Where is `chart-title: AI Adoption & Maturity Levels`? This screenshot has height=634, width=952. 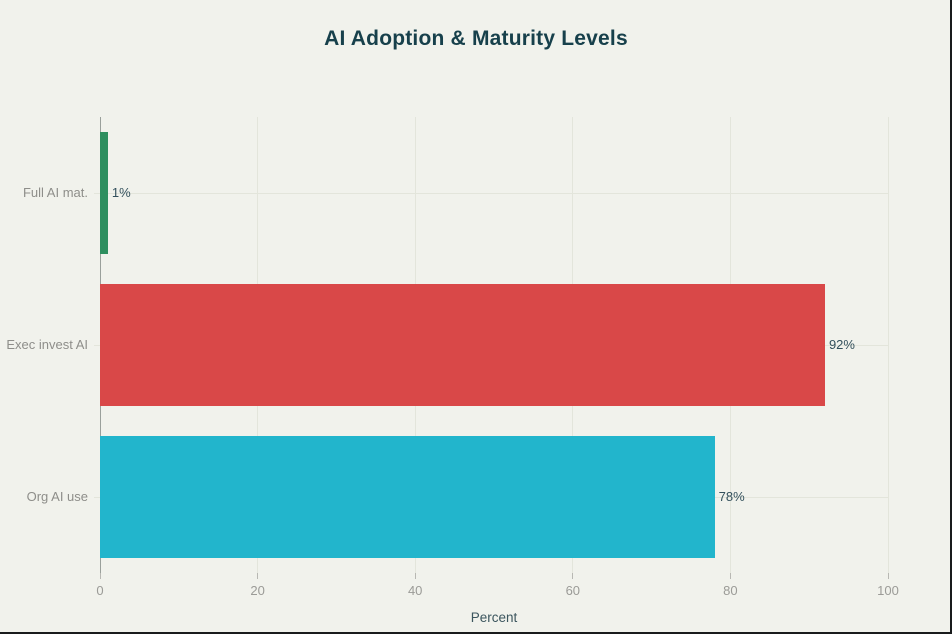
chart-title: AI Adoption & Maturity Levels is located at coordinates (476, 38).